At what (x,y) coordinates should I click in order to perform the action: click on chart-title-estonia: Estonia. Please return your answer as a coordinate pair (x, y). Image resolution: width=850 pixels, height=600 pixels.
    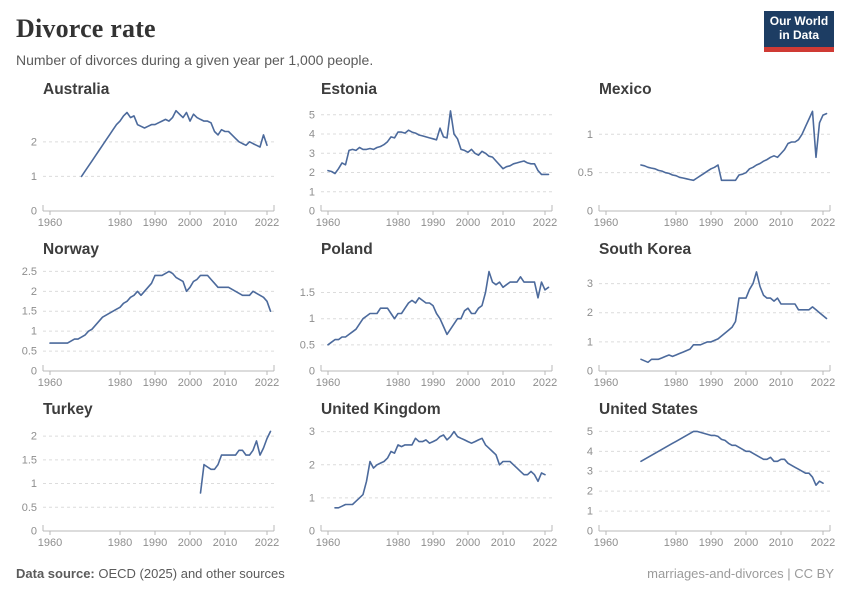
    Looking at the image, I should click on (349, 89).